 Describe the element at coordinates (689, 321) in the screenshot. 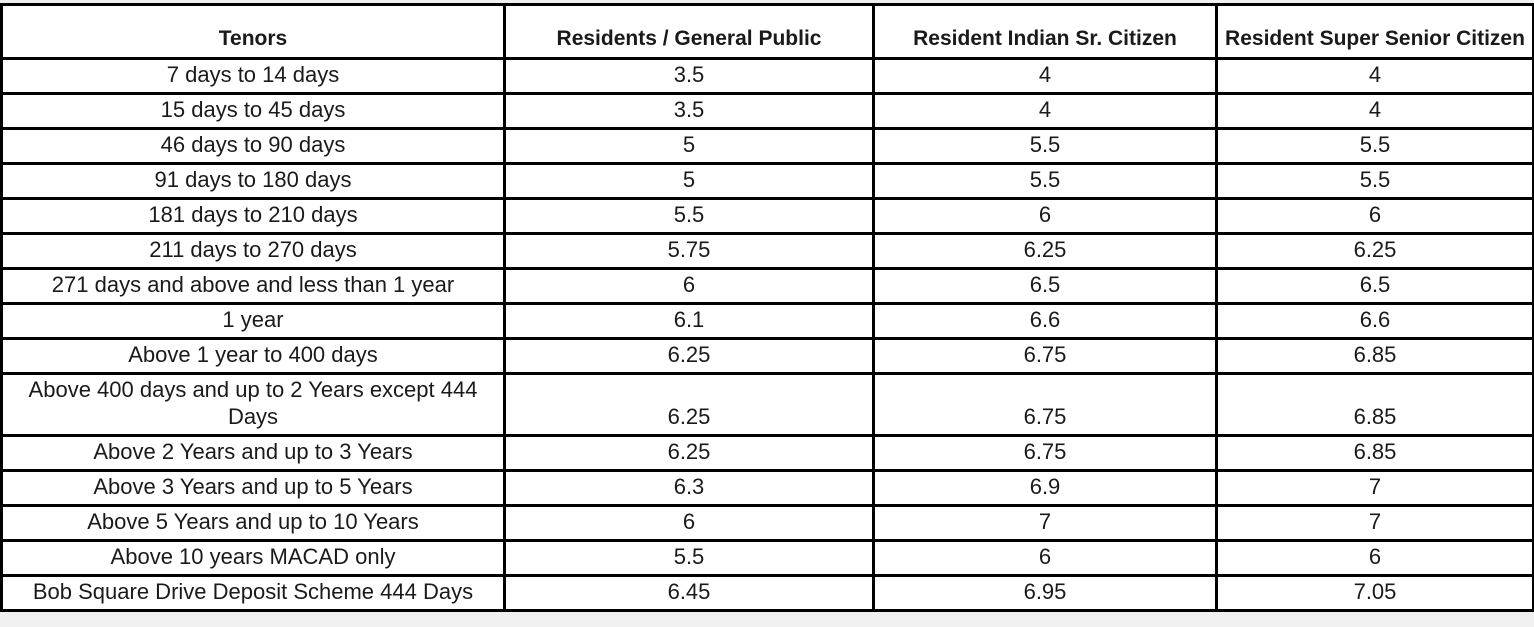

I see `rate-cell: 6.1` at that location.